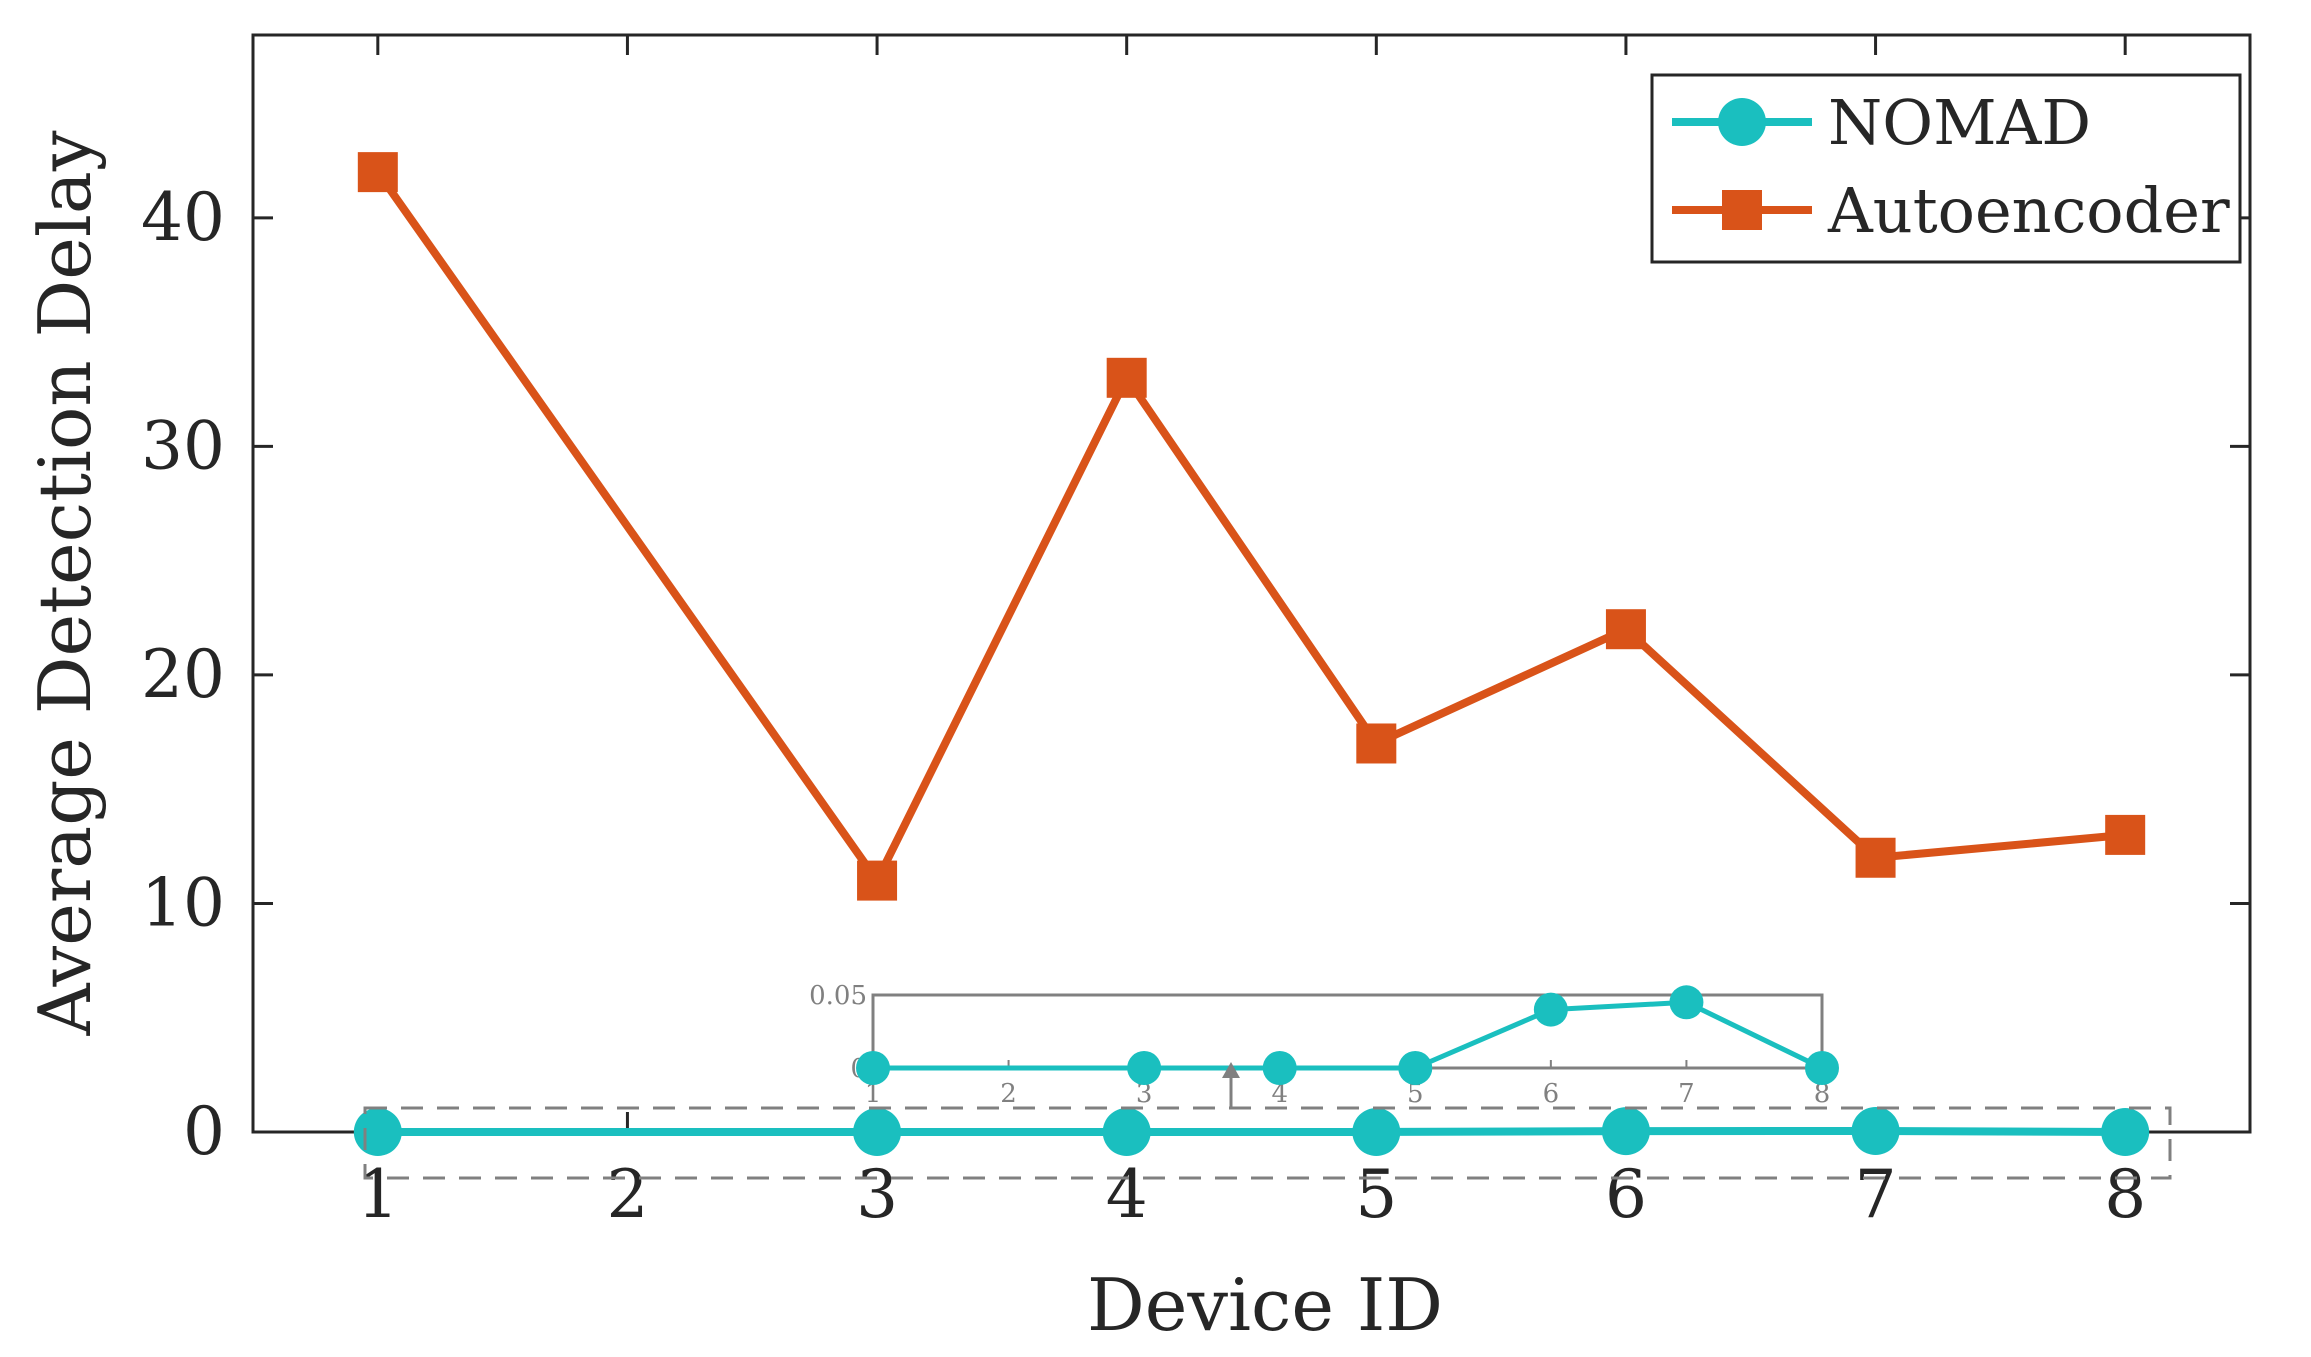 This screenshot has height=1357, width=2311. Describe the element at coordinates (2125, 1194) in the screenshot. I see `x-tick-label: 8` at that location.